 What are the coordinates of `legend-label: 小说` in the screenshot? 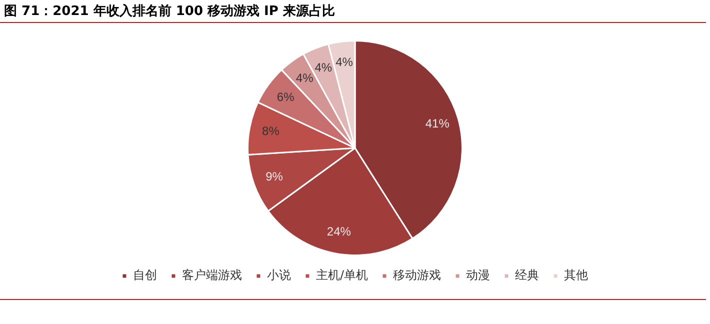 It's located at (278, 275).